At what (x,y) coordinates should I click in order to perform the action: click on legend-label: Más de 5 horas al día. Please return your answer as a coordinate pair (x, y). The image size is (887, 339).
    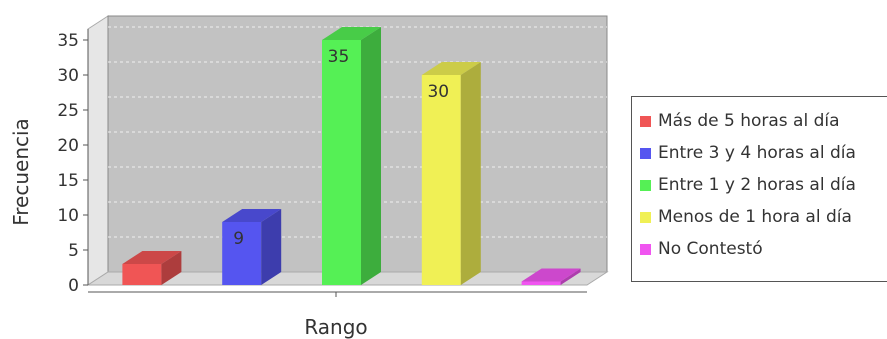
    Looking at the image, I should click on (749, 121).